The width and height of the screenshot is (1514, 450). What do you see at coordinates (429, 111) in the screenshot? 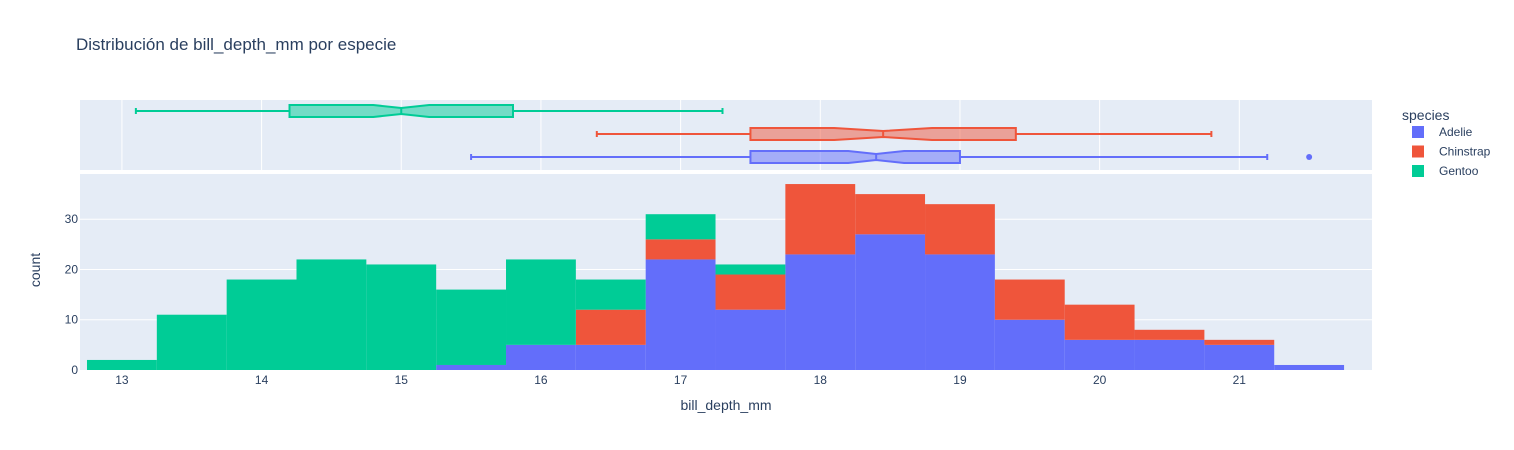
I see `boxplot-gentoo` at bounding box center [429, 111].